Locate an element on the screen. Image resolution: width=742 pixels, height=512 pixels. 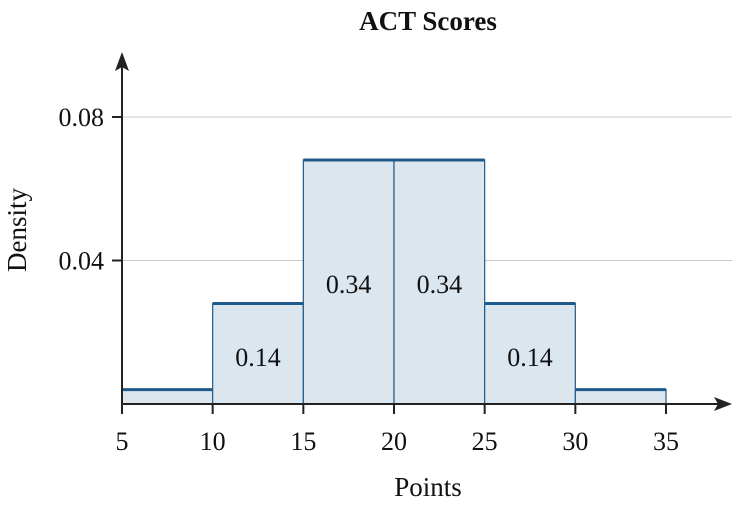
y-tick-label-1: 0.08 is located at coordinates (82, 117).